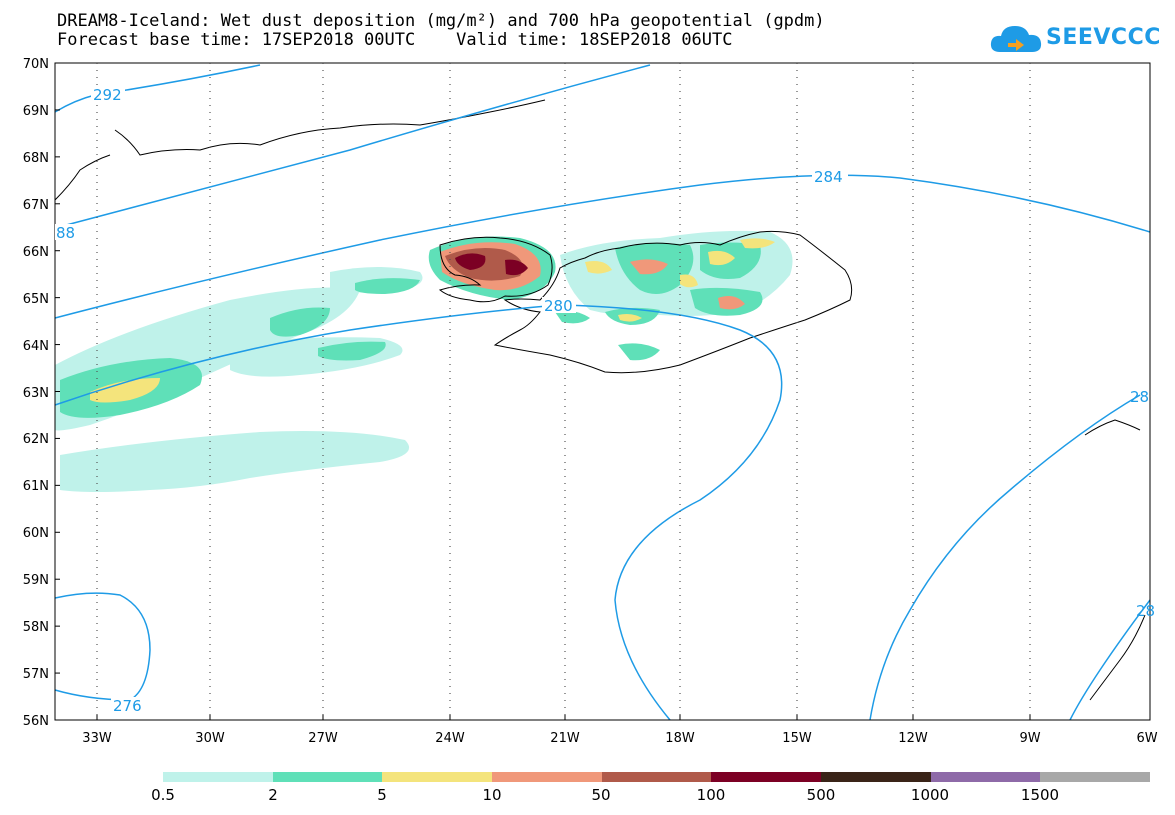  What do you see at coordinates (36, 439) in the screenshot?
I see `lat-label: 62N` at bounding box center [36, 439].